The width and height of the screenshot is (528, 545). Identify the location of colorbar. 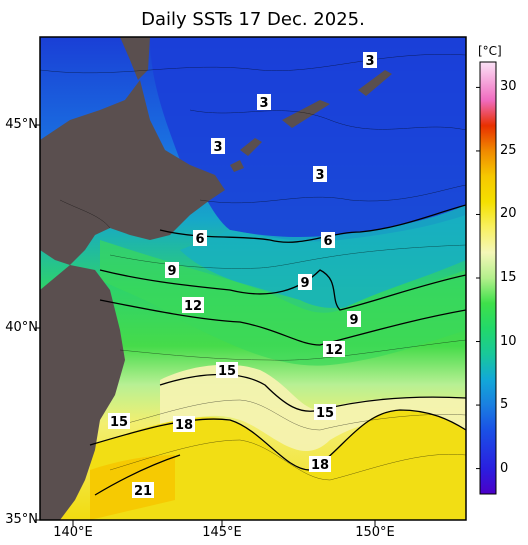
(488, 278).